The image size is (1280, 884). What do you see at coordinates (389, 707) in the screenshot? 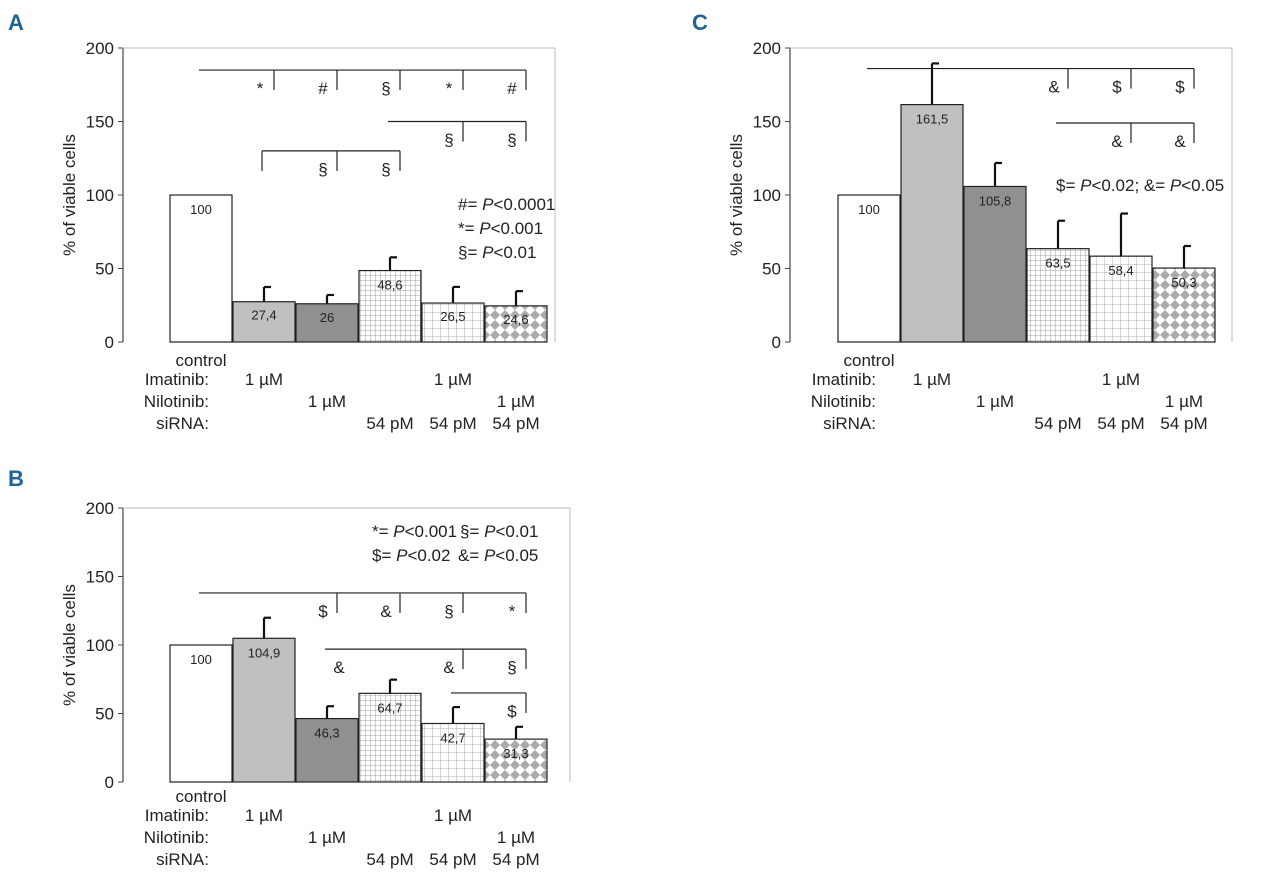
I see `bar-value-label: 64,7` at bounding box center [389, 707].